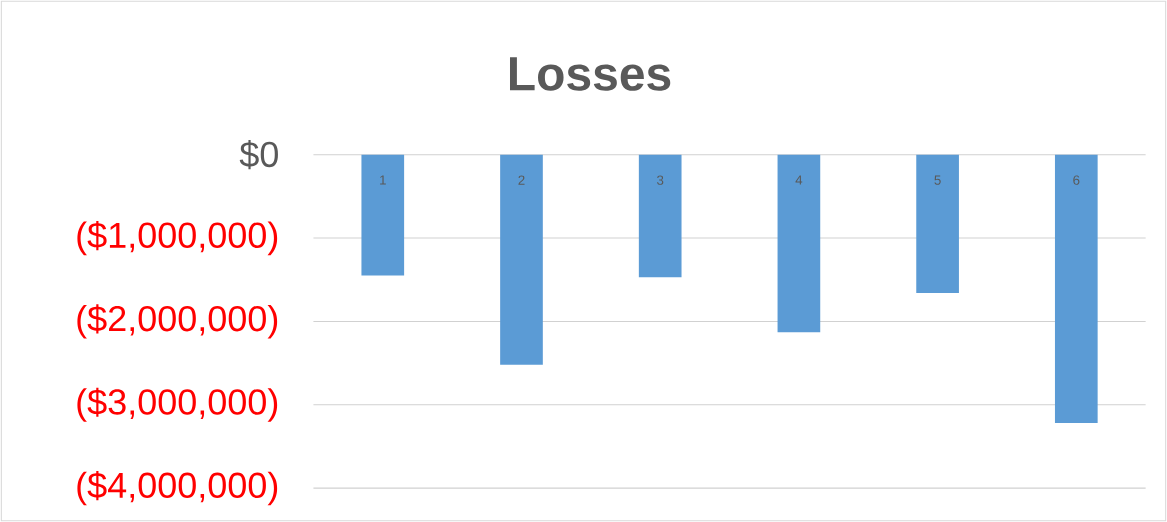  Describe the element at coordinates (590, 74) in the screenshot. I see `chart-title: Losses` at that location.